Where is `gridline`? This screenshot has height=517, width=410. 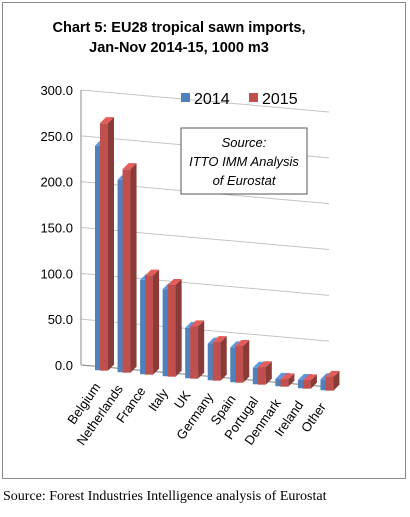
gridline is located at coordinates (205, 101).